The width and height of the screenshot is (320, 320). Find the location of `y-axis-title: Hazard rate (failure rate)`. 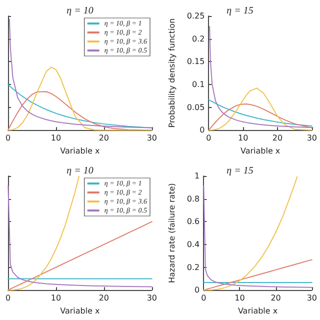

y-axis-title: Hazard rate (failure rate) is located at coordinates (172, 233).